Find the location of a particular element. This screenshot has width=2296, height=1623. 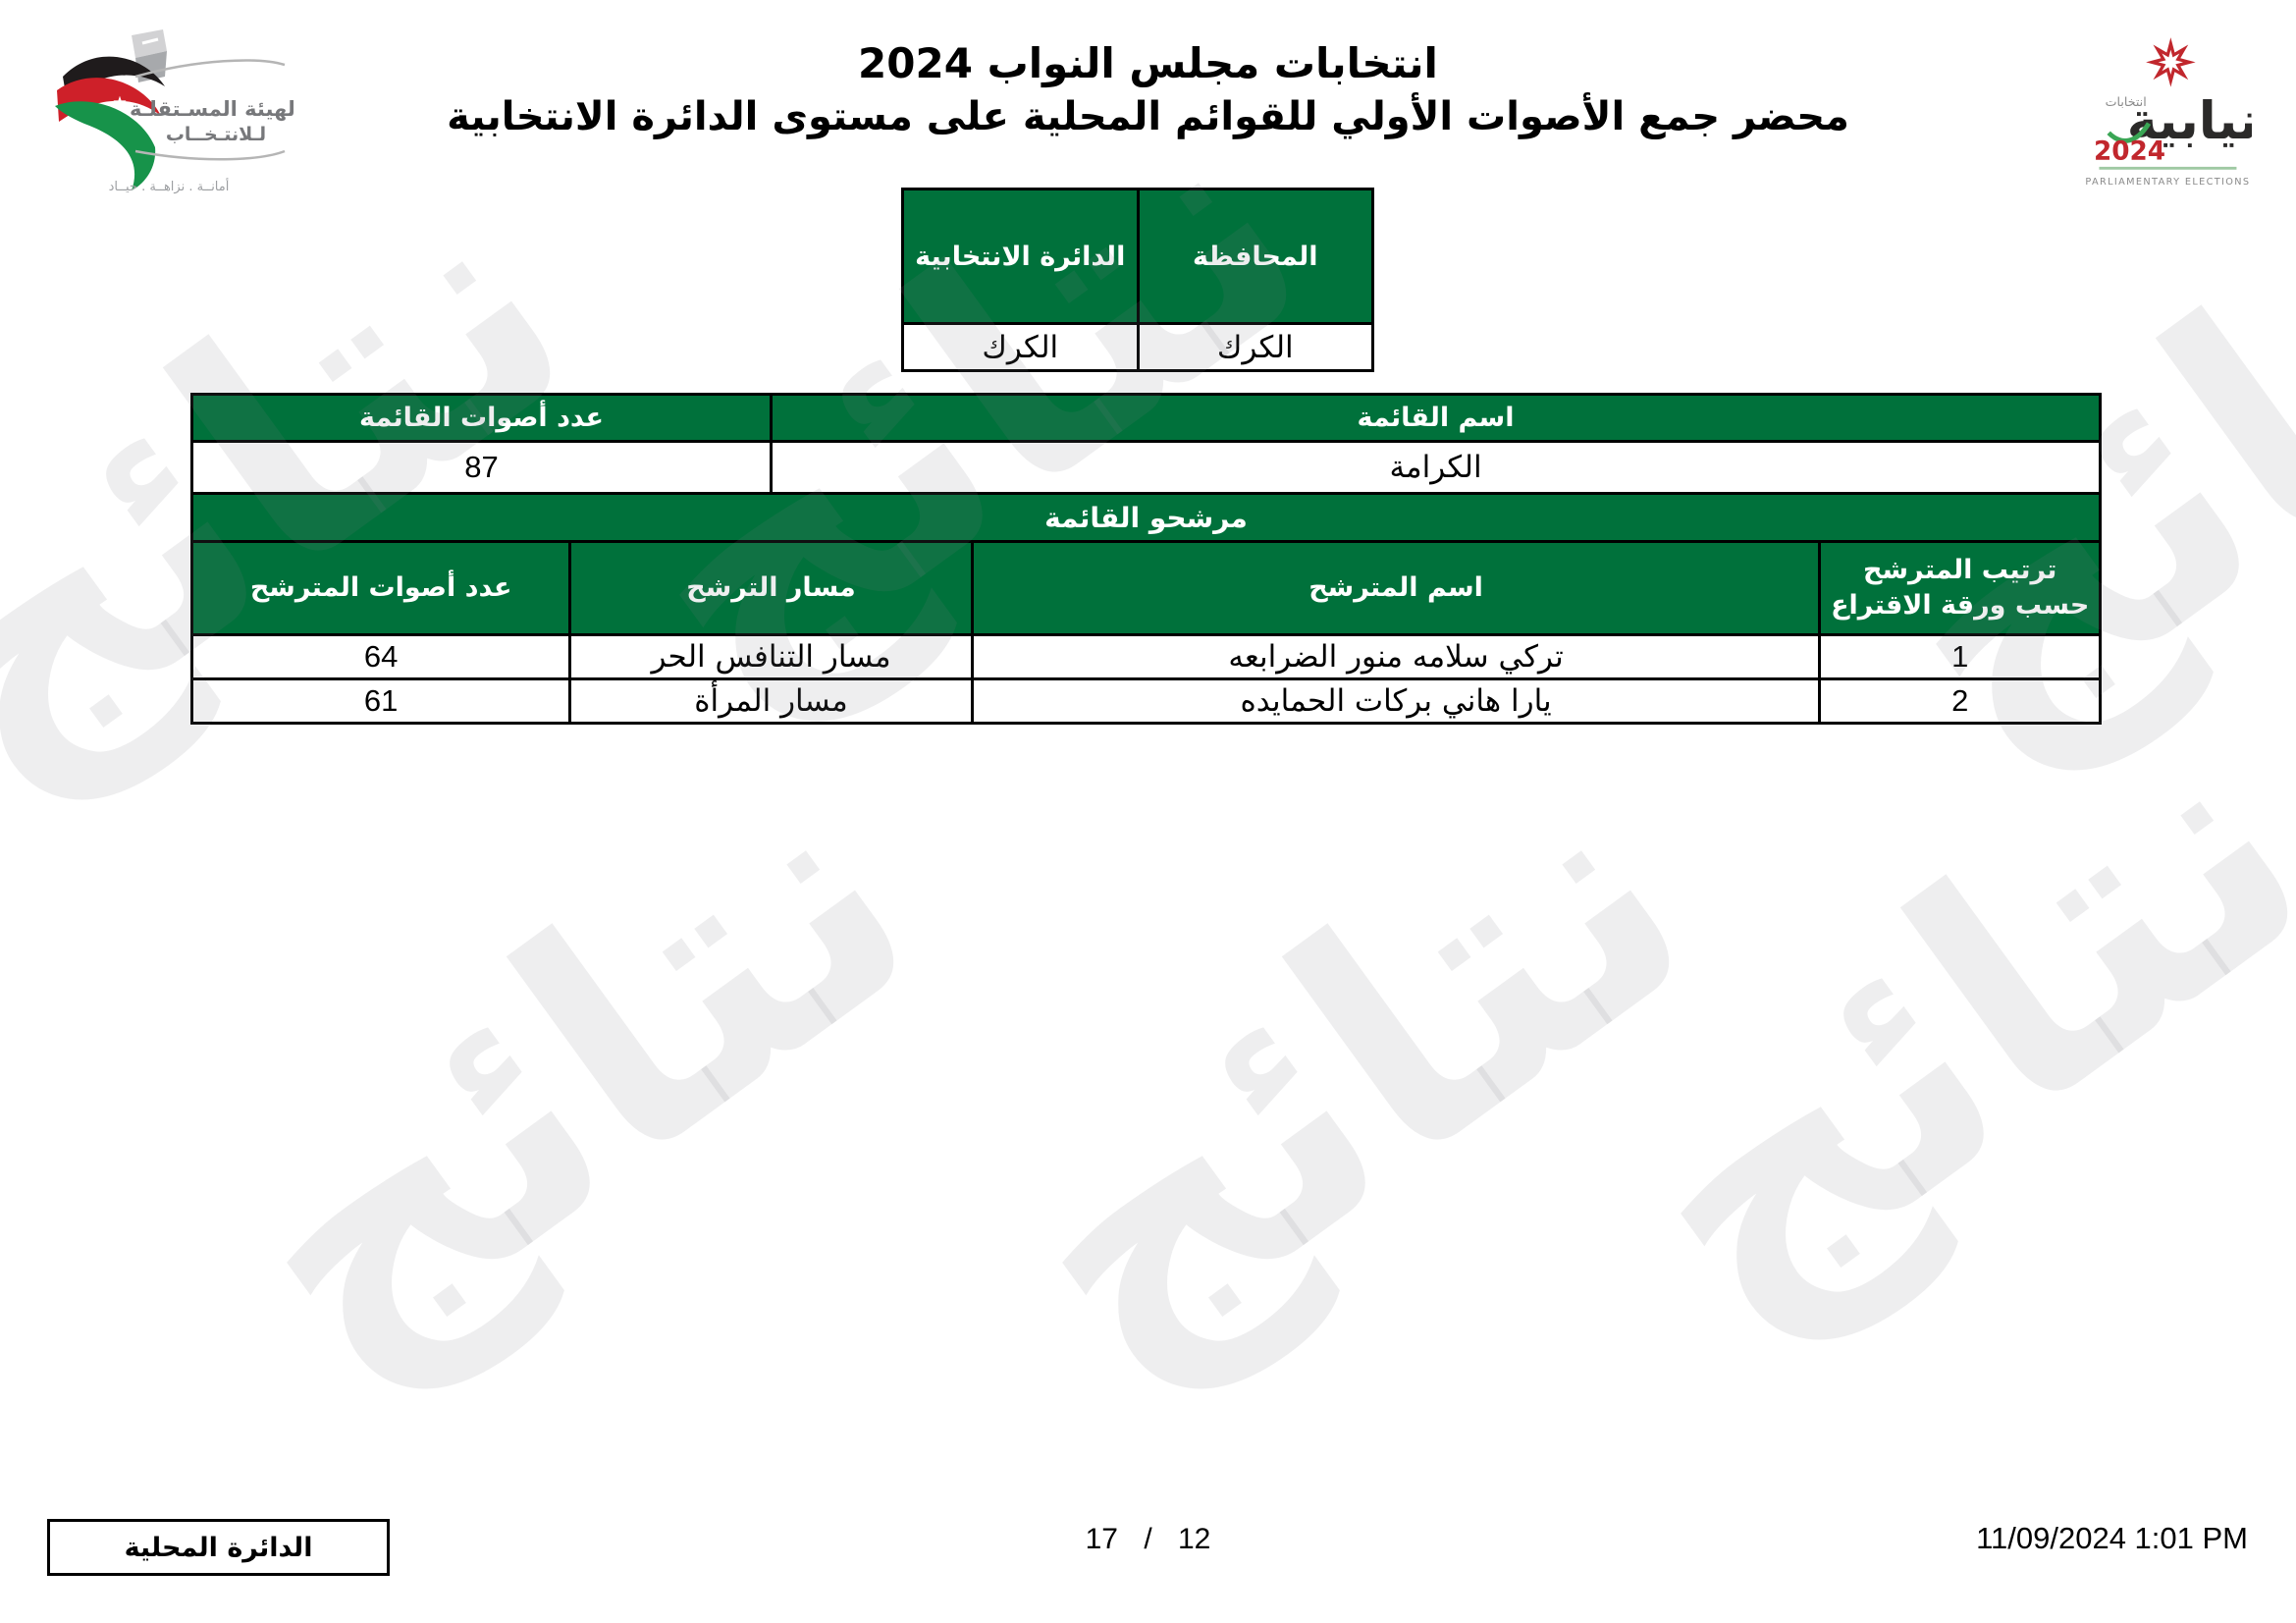

candidates-banner-table: مرشحو القائمة is located at coordinates (1146, 518).